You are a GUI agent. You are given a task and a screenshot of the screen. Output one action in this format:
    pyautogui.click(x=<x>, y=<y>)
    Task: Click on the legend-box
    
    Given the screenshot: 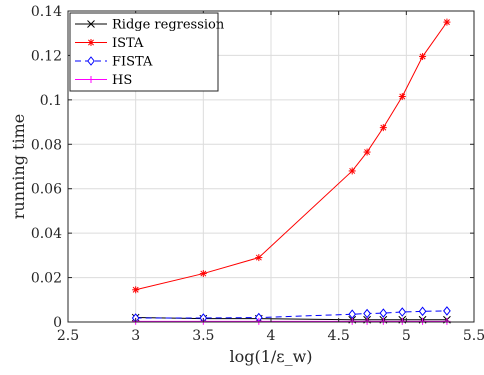 What is the action you would take?
    pyautogui.click(x=144, y=52)
    